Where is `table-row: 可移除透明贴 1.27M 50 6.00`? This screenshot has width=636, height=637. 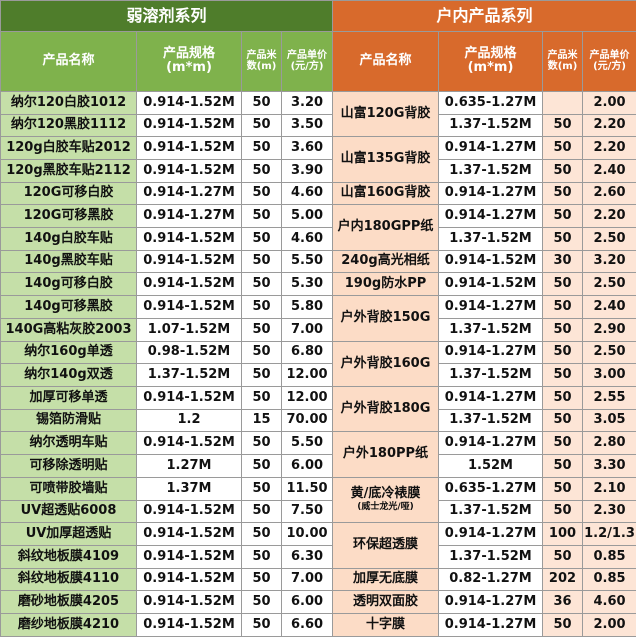 table-row: 可移除透明贴 1.27M 50 6.00 is located at coordinates (167, 466).